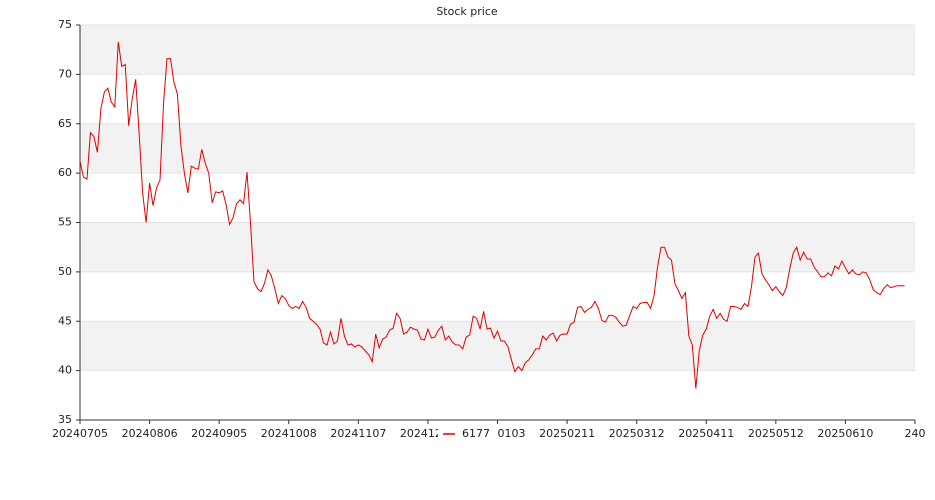 This screenshot has height=500, width=935. Describe the element at coordinates (65, 419) in the screenshot. I see `y-tick-label: 35` at that location.